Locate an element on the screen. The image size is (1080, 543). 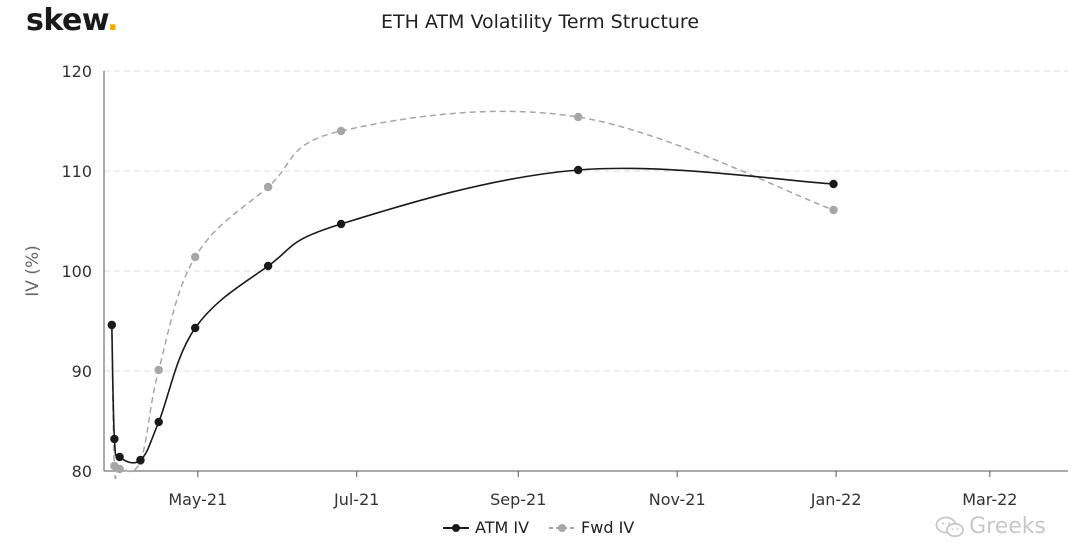
skew-logo: skew. is located at coordinates (72, 20).